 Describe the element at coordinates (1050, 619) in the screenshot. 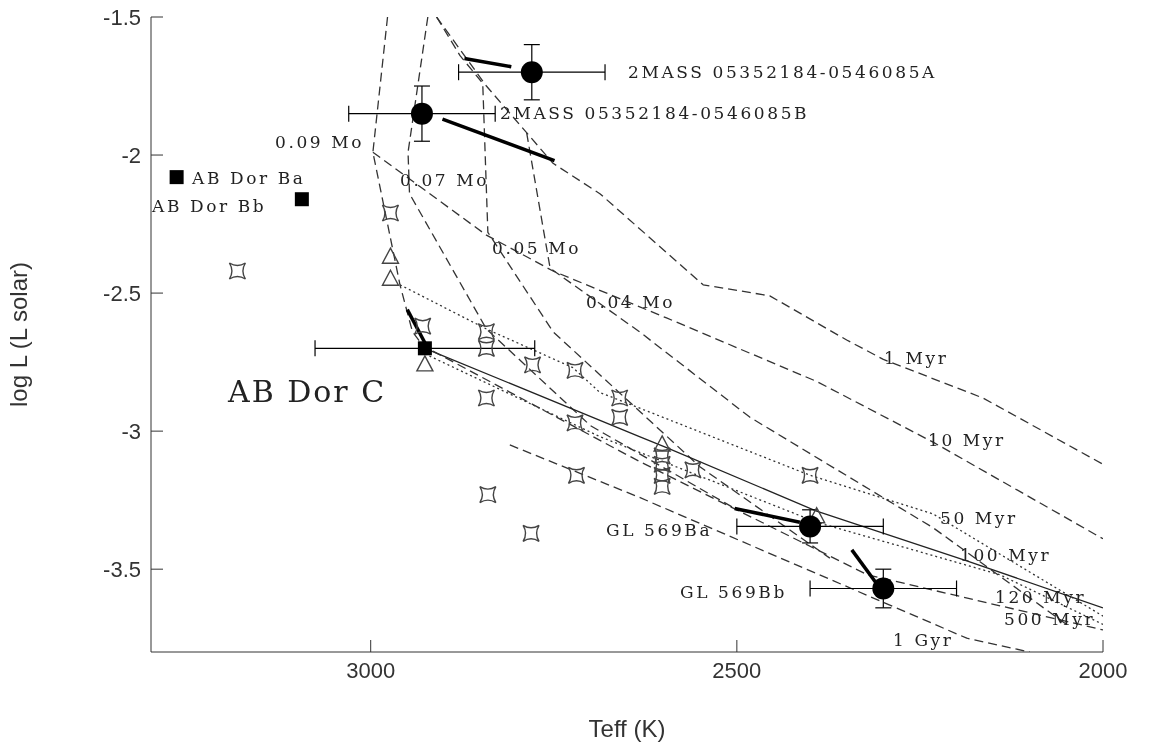

I see `annotation: 500 Myr` at that location.